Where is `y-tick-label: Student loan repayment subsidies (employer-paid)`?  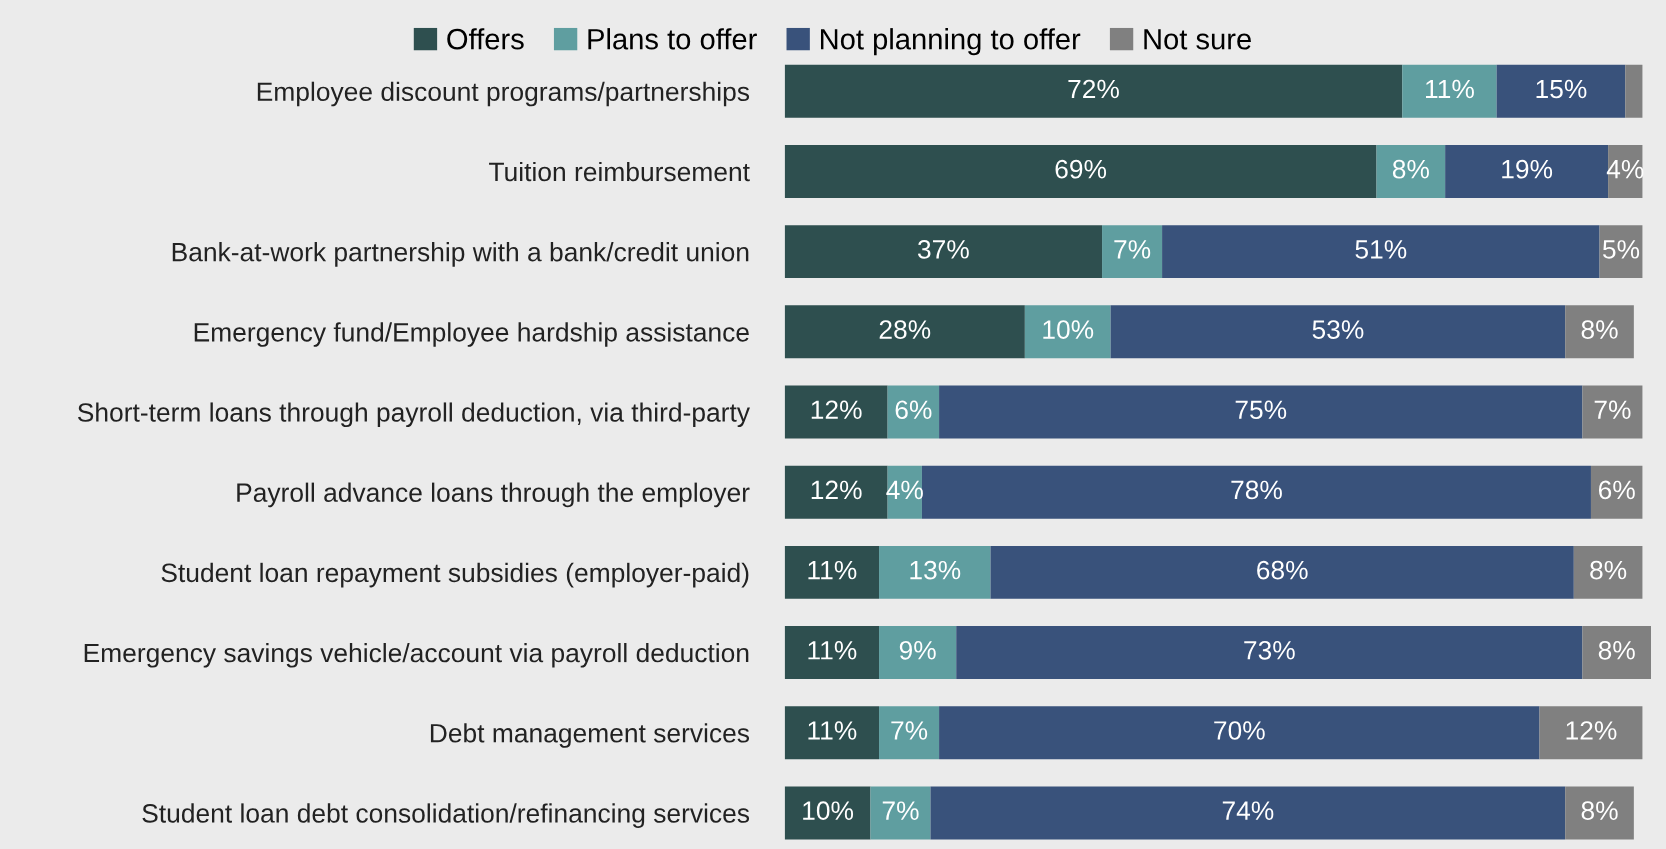
y-tick-label: Student loan repayment subsidies (employer-paid) is located at coordinates (455, 575).